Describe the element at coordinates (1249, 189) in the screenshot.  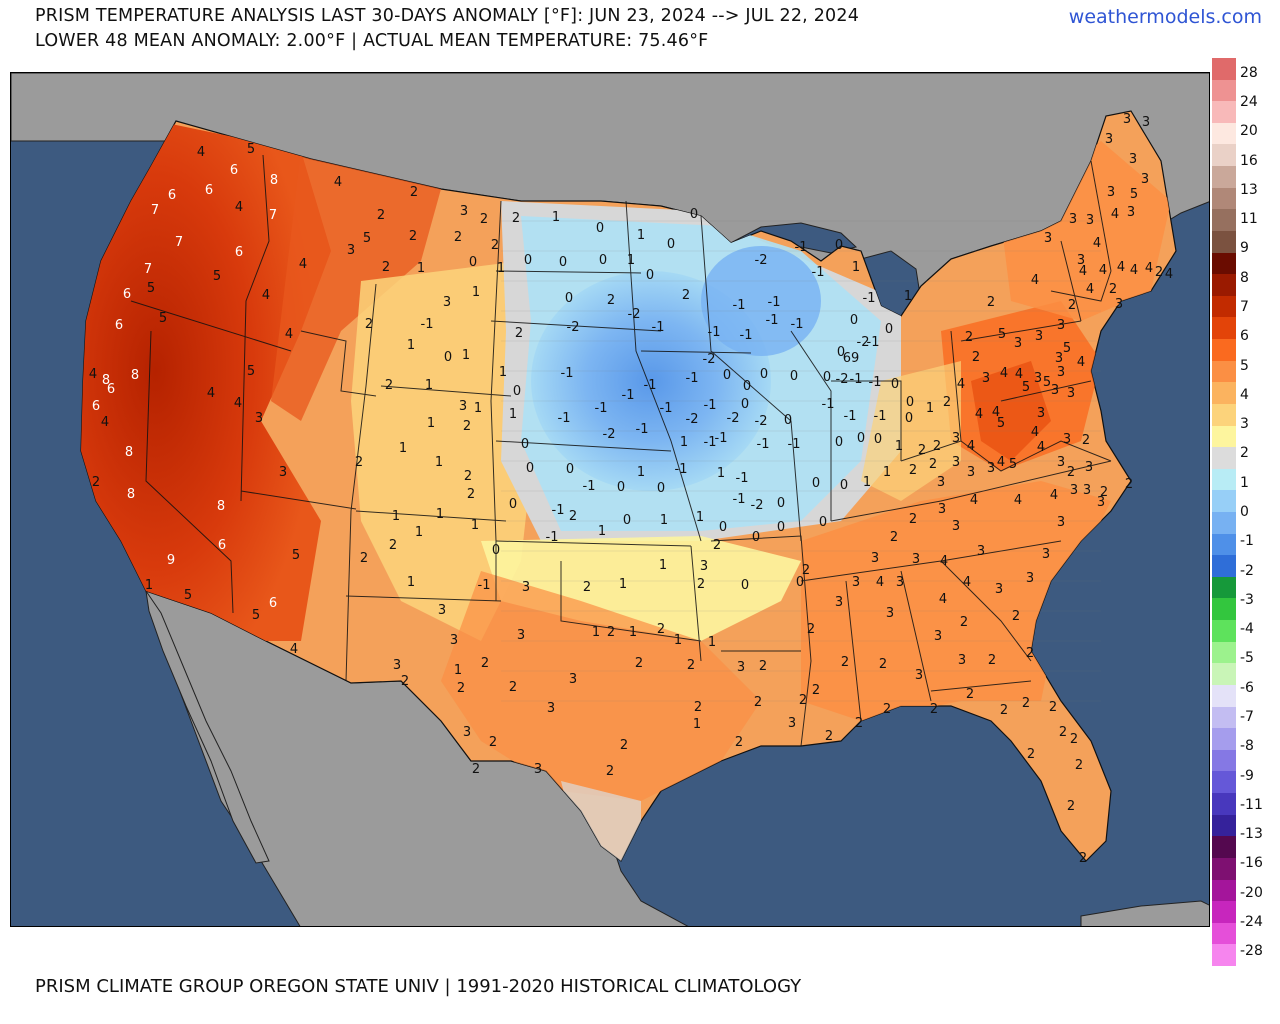
I see `legend-label: 13` at that location.